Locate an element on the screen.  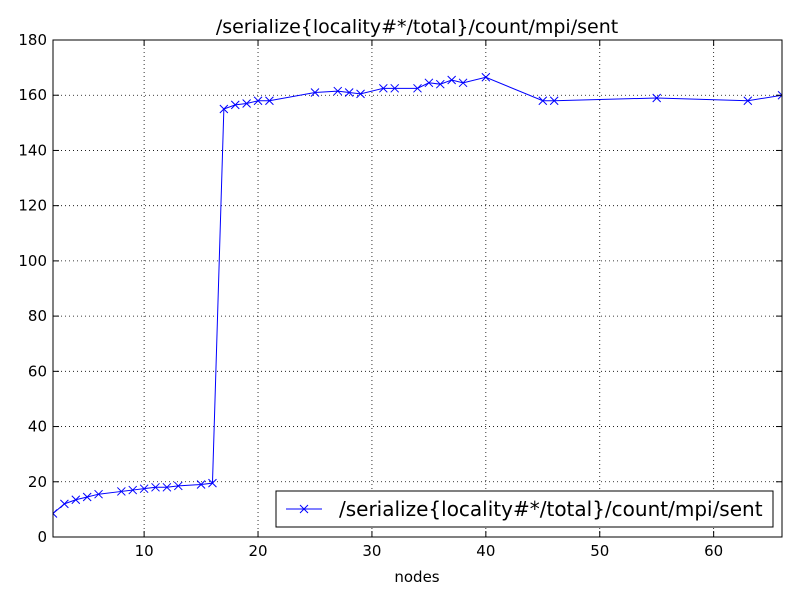
y-tick-label: 40 is located at coordinates (37, 427).